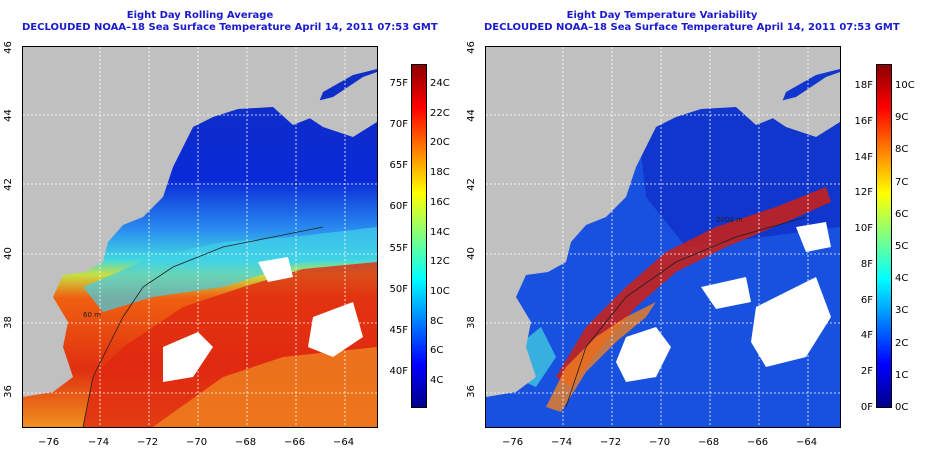 The image size is (950, 475). What do you see at coordinates (863, 157) in the screenshot?
I see `panel2-colorbar-left-label: 14F` at bounding box center [863, 157].